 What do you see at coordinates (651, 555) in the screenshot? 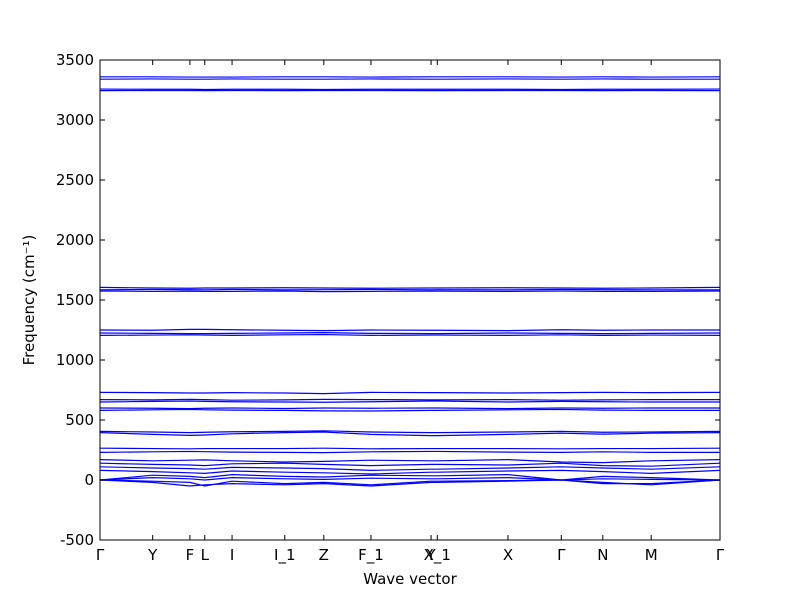
I see `x-tick-label: M` at bounding box center [651, 555].